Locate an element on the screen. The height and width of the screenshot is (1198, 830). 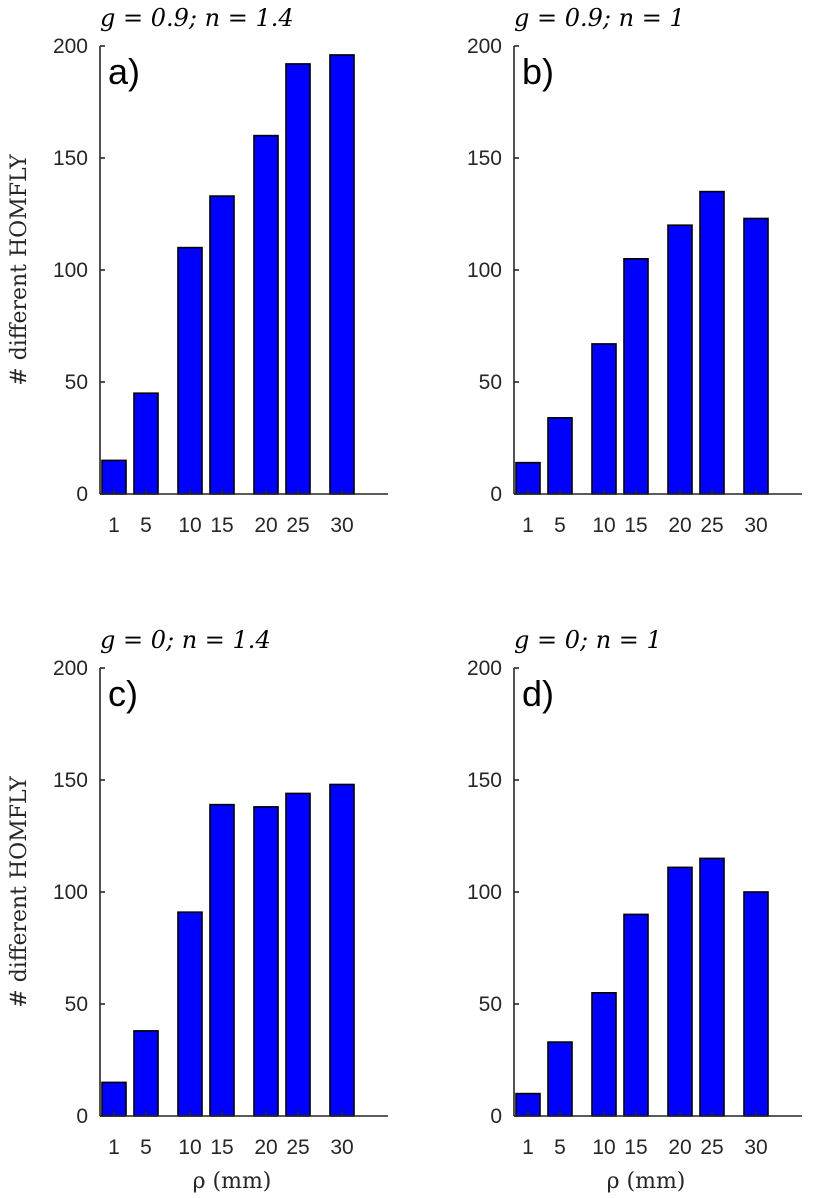
panel-title: g = 0; n = 1 is located at coordinates (588, 640).